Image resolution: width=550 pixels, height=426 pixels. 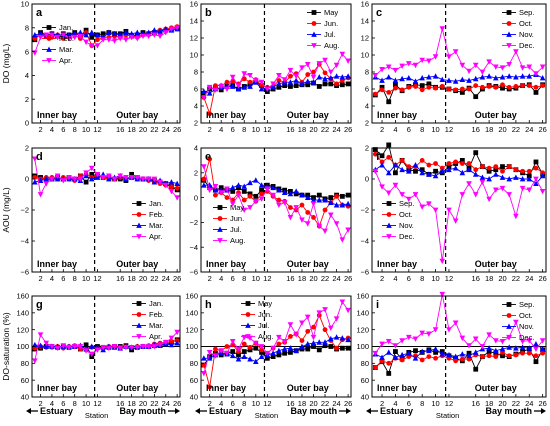 What do you see at coordinates (518, 29) in the screenshot?
I see `legend: Sep. Oct. Nov. Dec.` at bounding box center [518, 29].